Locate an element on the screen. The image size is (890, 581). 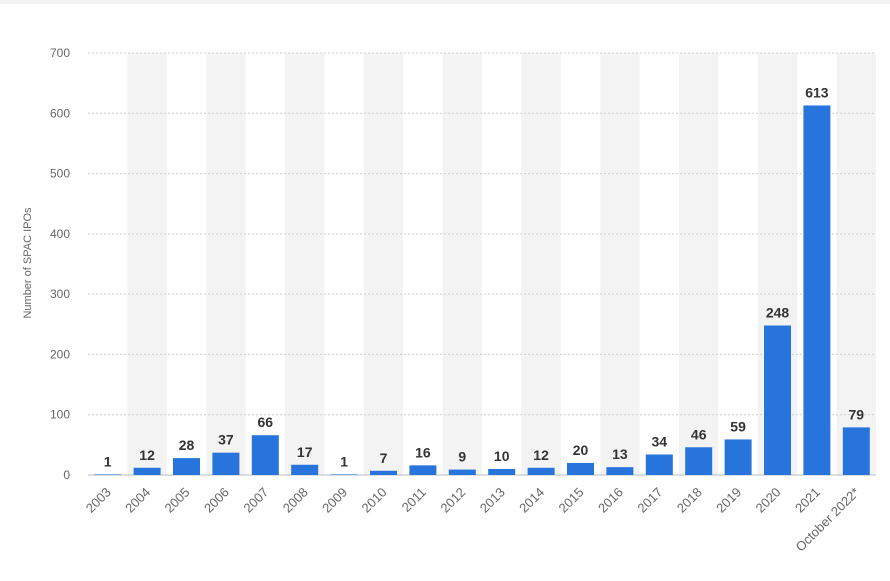
bar-2007 is located at coordinates (265, 455).